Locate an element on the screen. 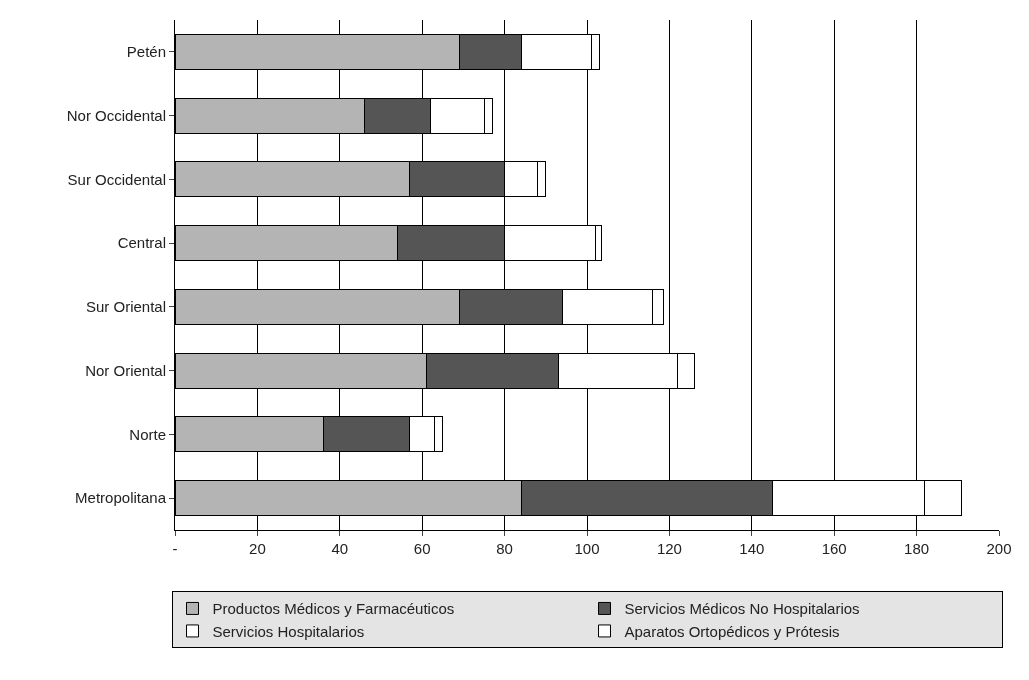  x-tick-label: 140 is located at coordinates (752, 548).